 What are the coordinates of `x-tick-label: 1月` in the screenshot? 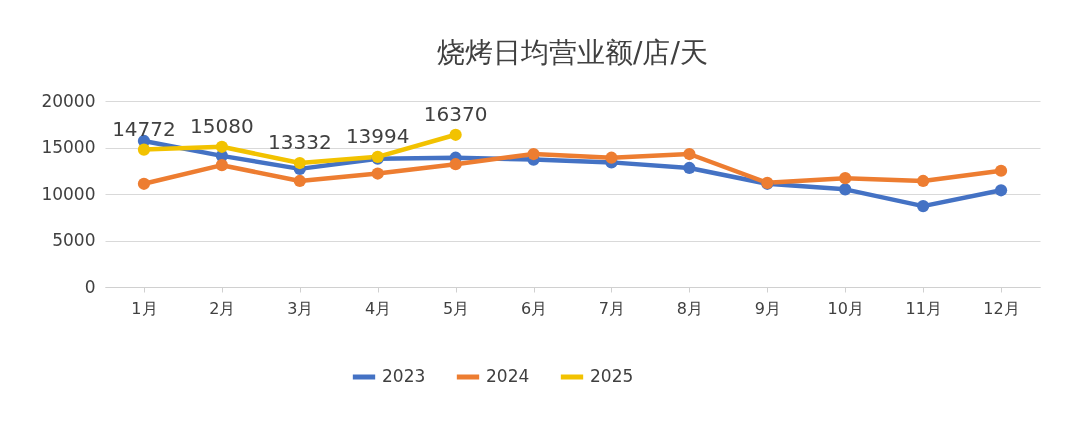 It's located at (144, 308).